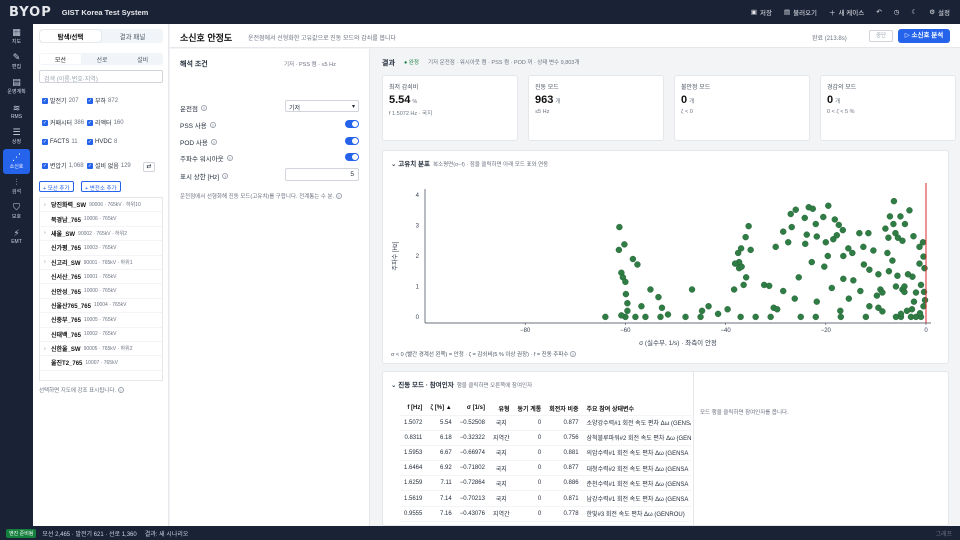  What do you see at coordinates (846, 12) in the screenshot?
I see `new-case-button: ＋ 새 케이스` at bounding box center [846, 12].